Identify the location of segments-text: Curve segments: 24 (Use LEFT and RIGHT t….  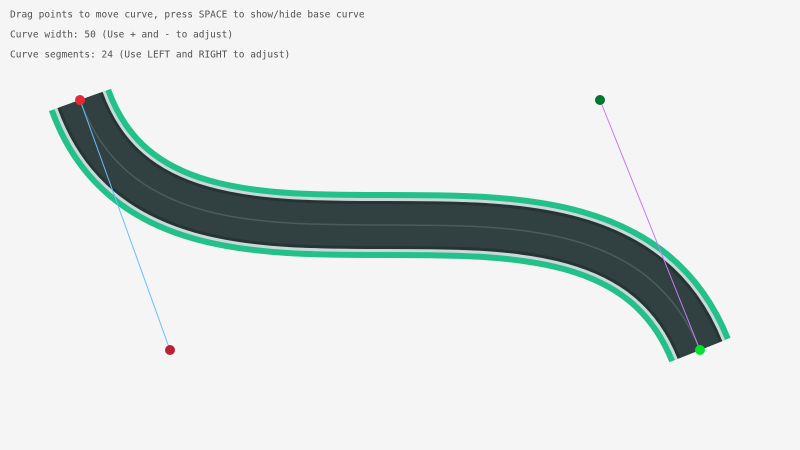
(150, 55).